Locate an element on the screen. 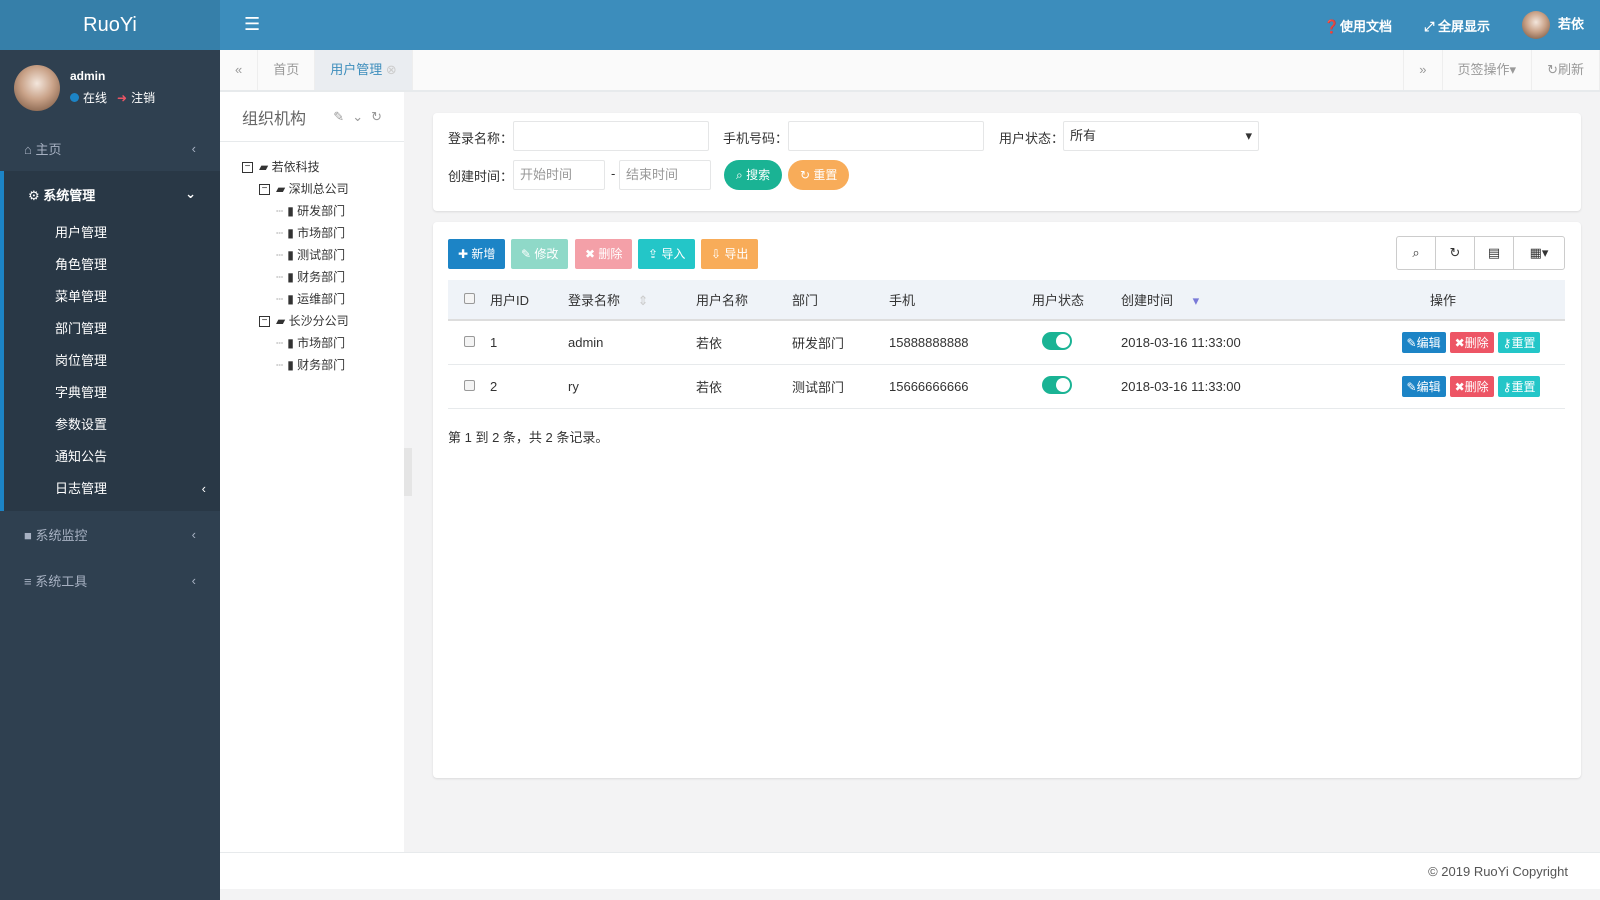  search-icon: ⌕ is located at coordinates (1416, 253).